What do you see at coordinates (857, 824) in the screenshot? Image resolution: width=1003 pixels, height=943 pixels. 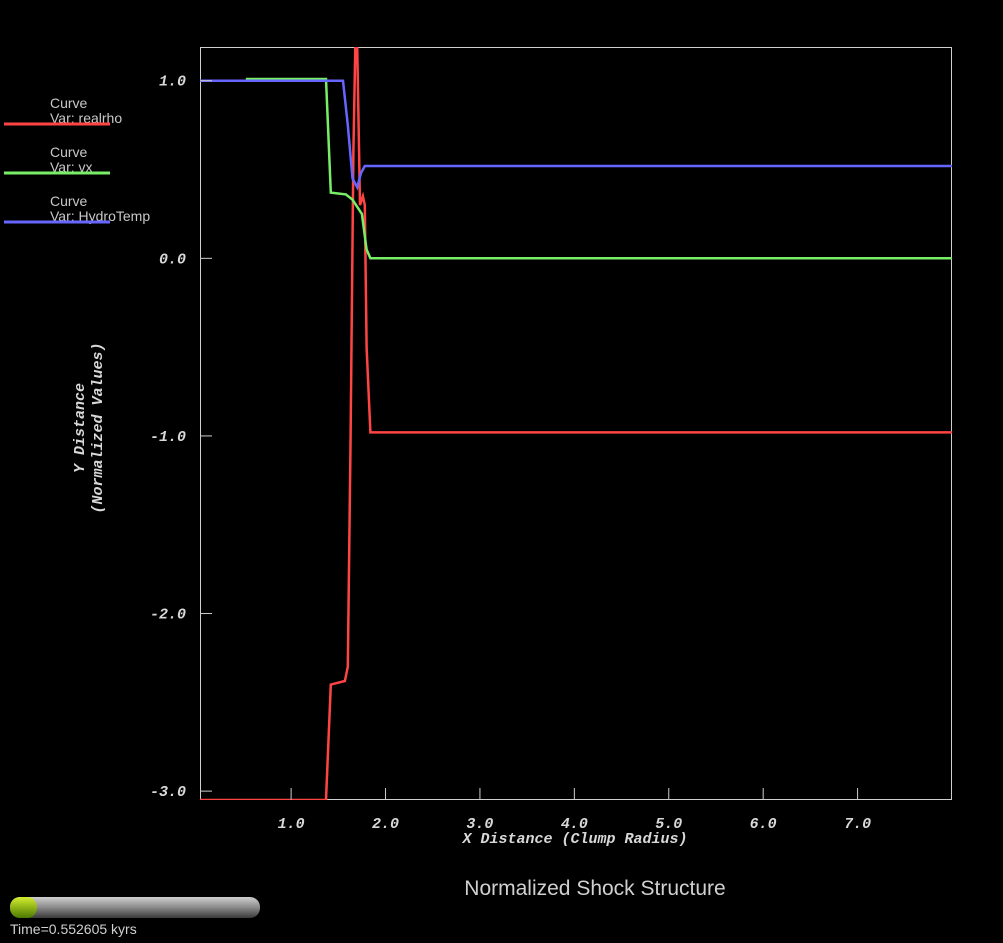 I see `x-tick-label: 7.0` at bounding box center [857, 824].